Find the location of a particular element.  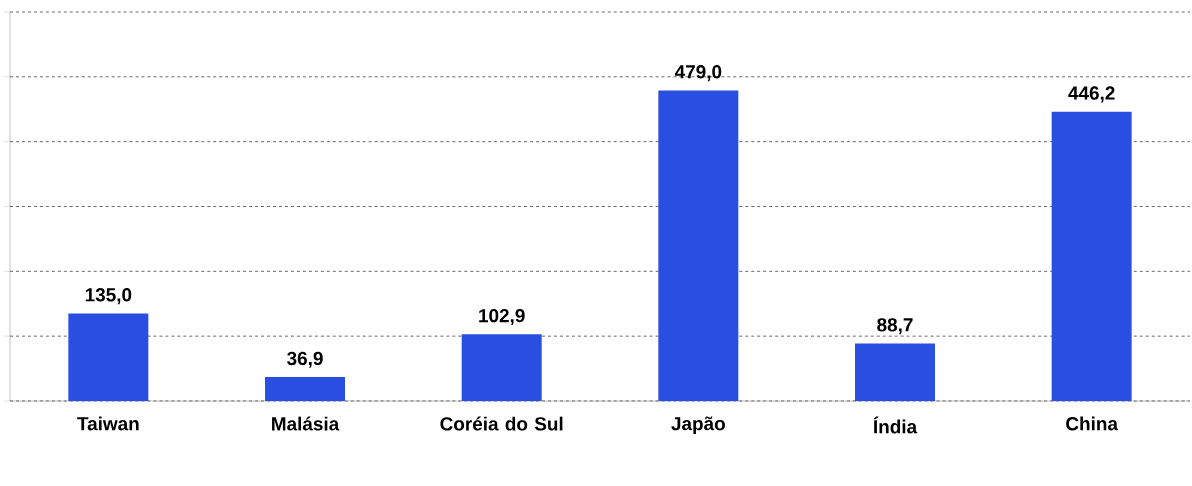

x-tick-label: Taiwan is located at coordinates (108, 423).